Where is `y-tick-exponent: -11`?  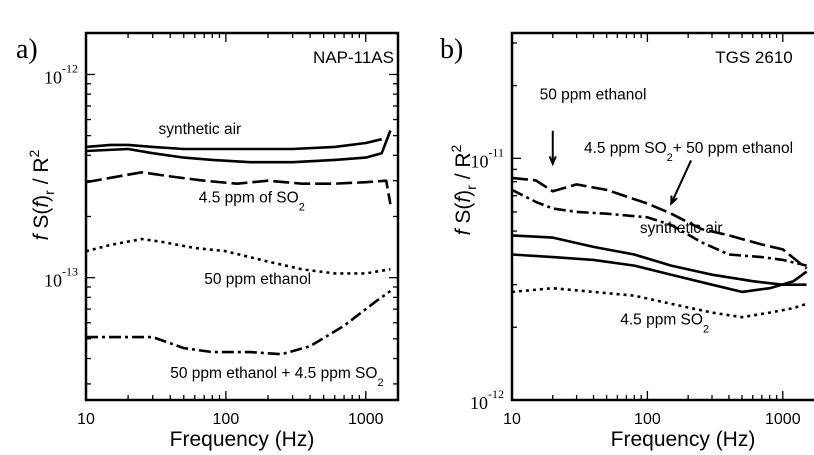
y-tick-exponent: -11 is located at coordinates (496, 152).